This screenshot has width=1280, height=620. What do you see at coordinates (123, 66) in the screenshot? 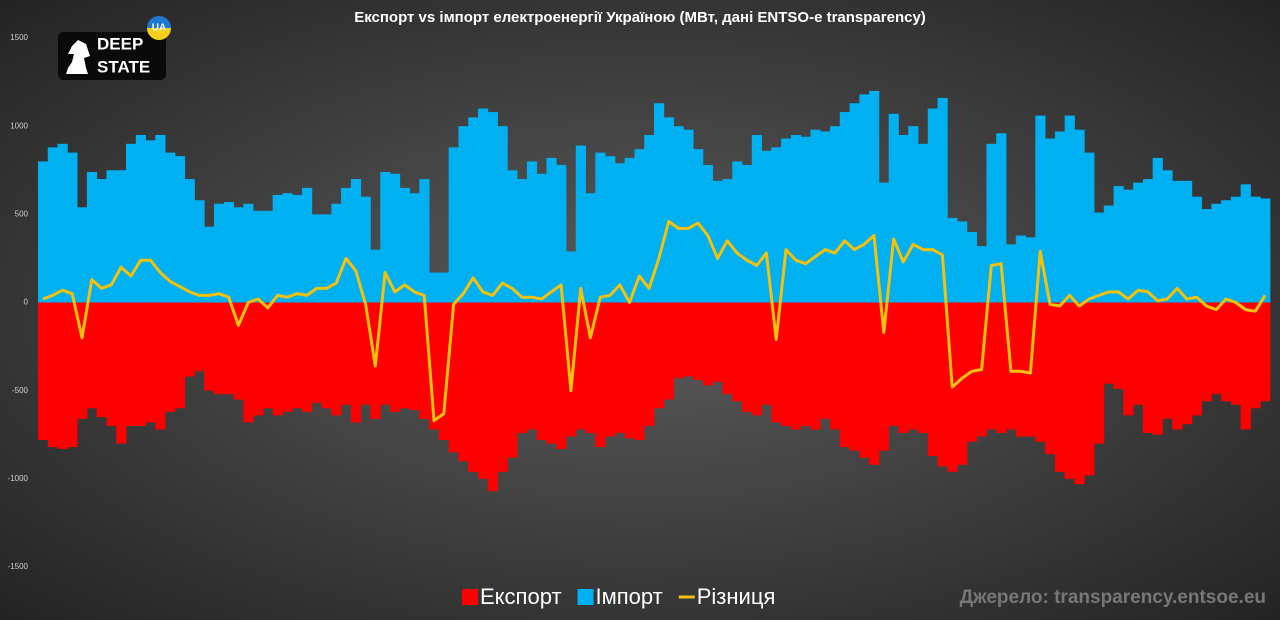
I see `logo-text: STATE` at bounding box center [123, 66].